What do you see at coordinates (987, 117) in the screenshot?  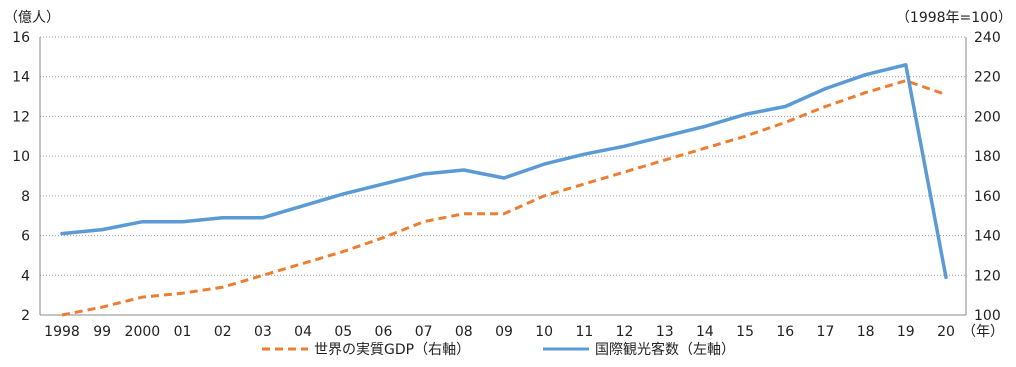 I see `right-tick-label: 200` at bounding box center [987, 117].